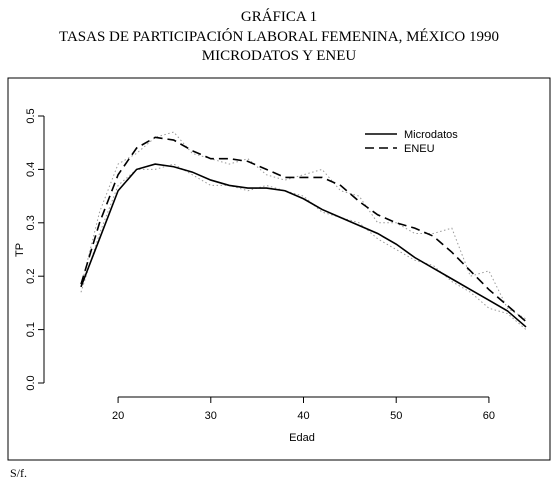 This screenshot has height=487, width=558. What do you see at coordinates (489, 416) in the screenshot?
I see `x-tick-label: 60` at bounding box center [489, 416].